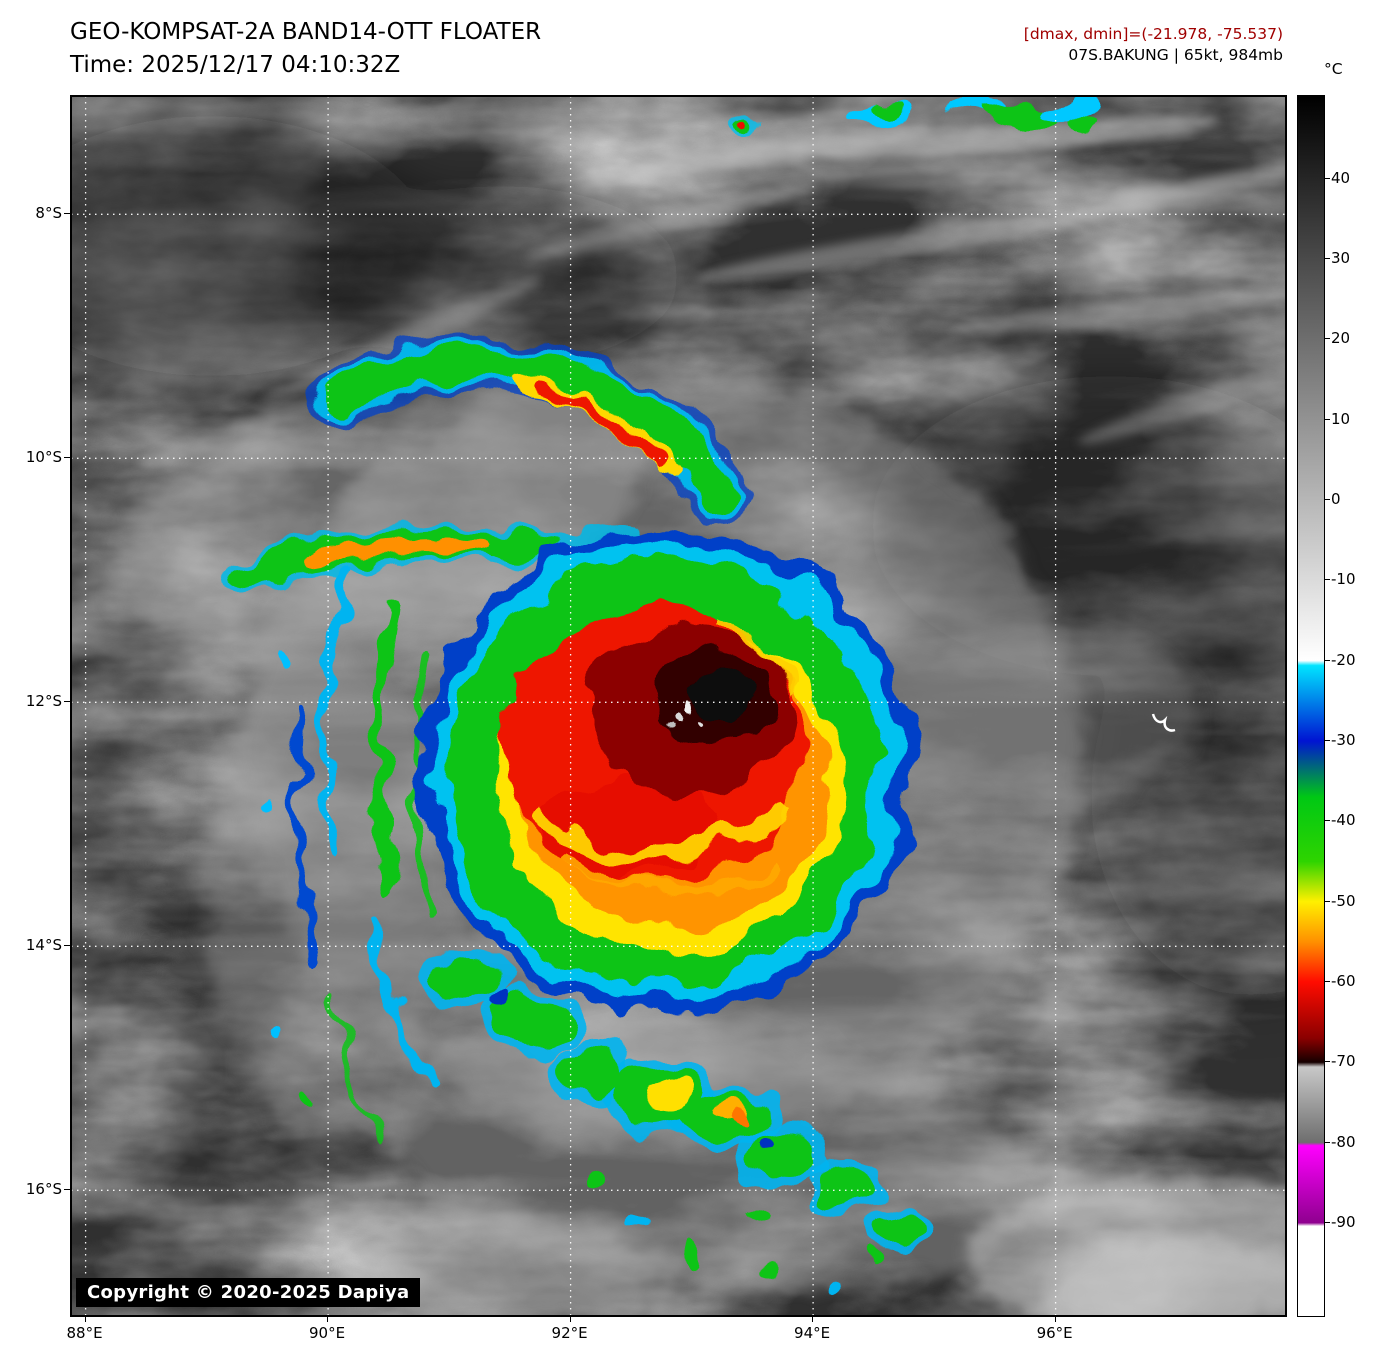 This screenshot has height=1359, width=1388. I want to click on white-cloud-artifact, so click(1163, 722).